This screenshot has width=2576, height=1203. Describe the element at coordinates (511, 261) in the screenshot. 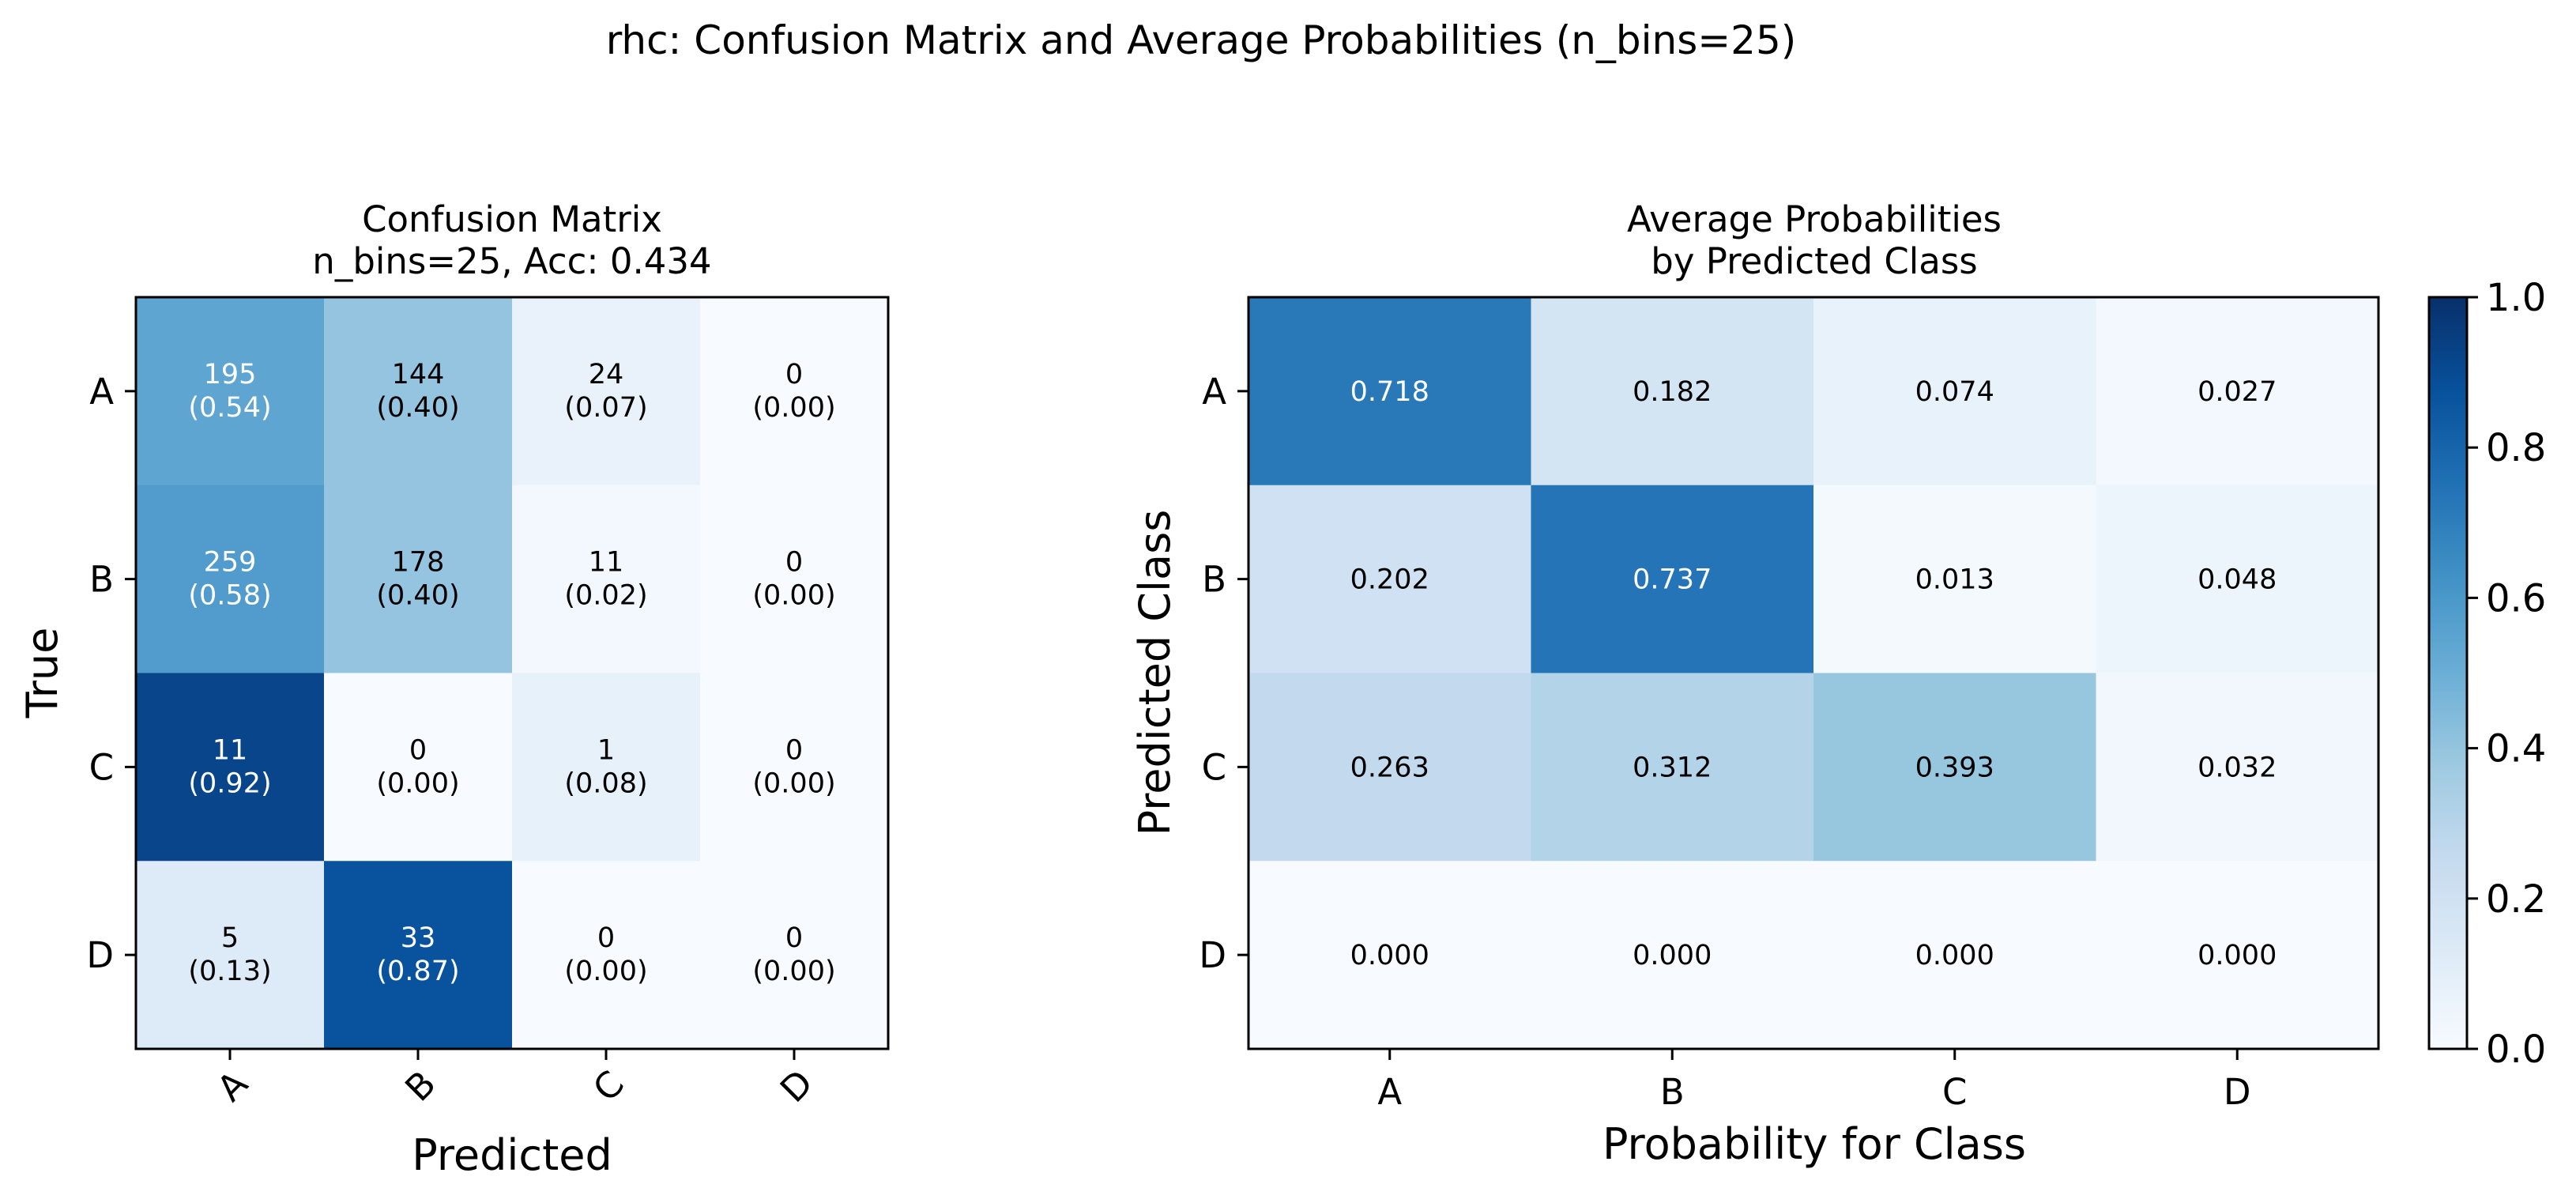

I see `cm-title-line2: n_bins=25, Acc: 0.434` at that location.